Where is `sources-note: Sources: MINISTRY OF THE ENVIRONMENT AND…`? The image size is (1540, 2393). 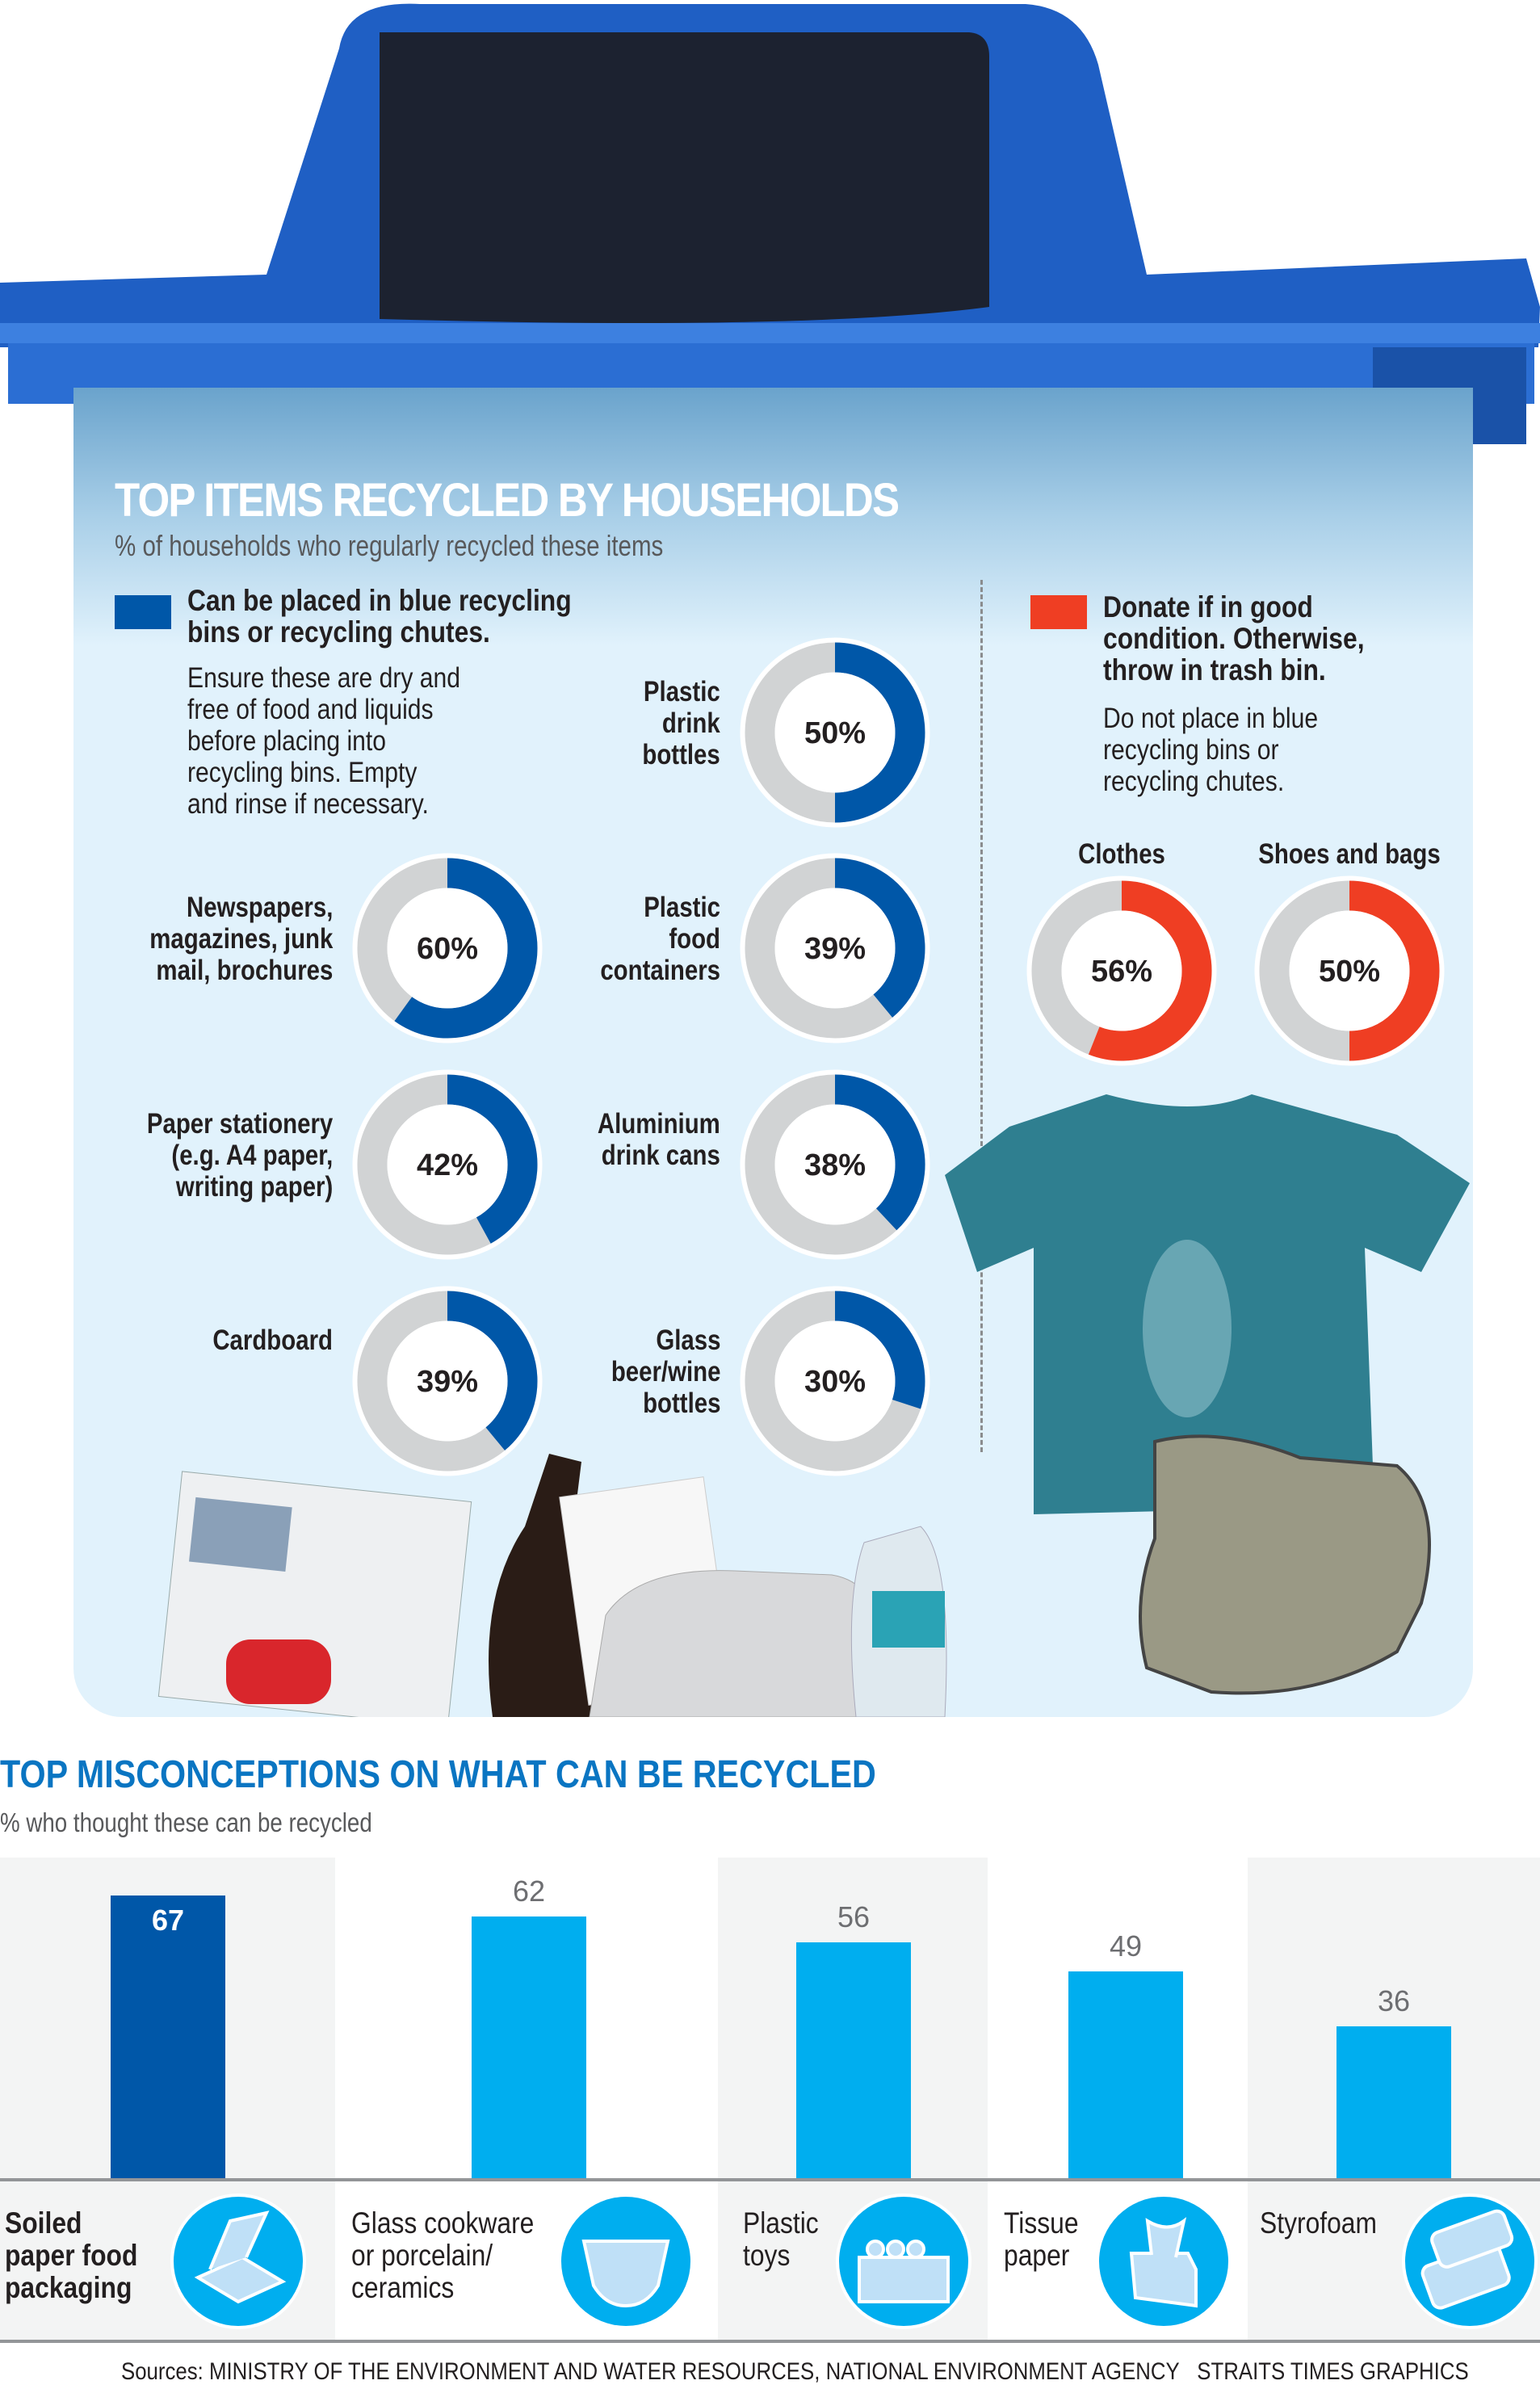
sources-note: Sources: MINISTRY OF THE ENVIRONMENT AND… is located at coordinates (795, 2372).